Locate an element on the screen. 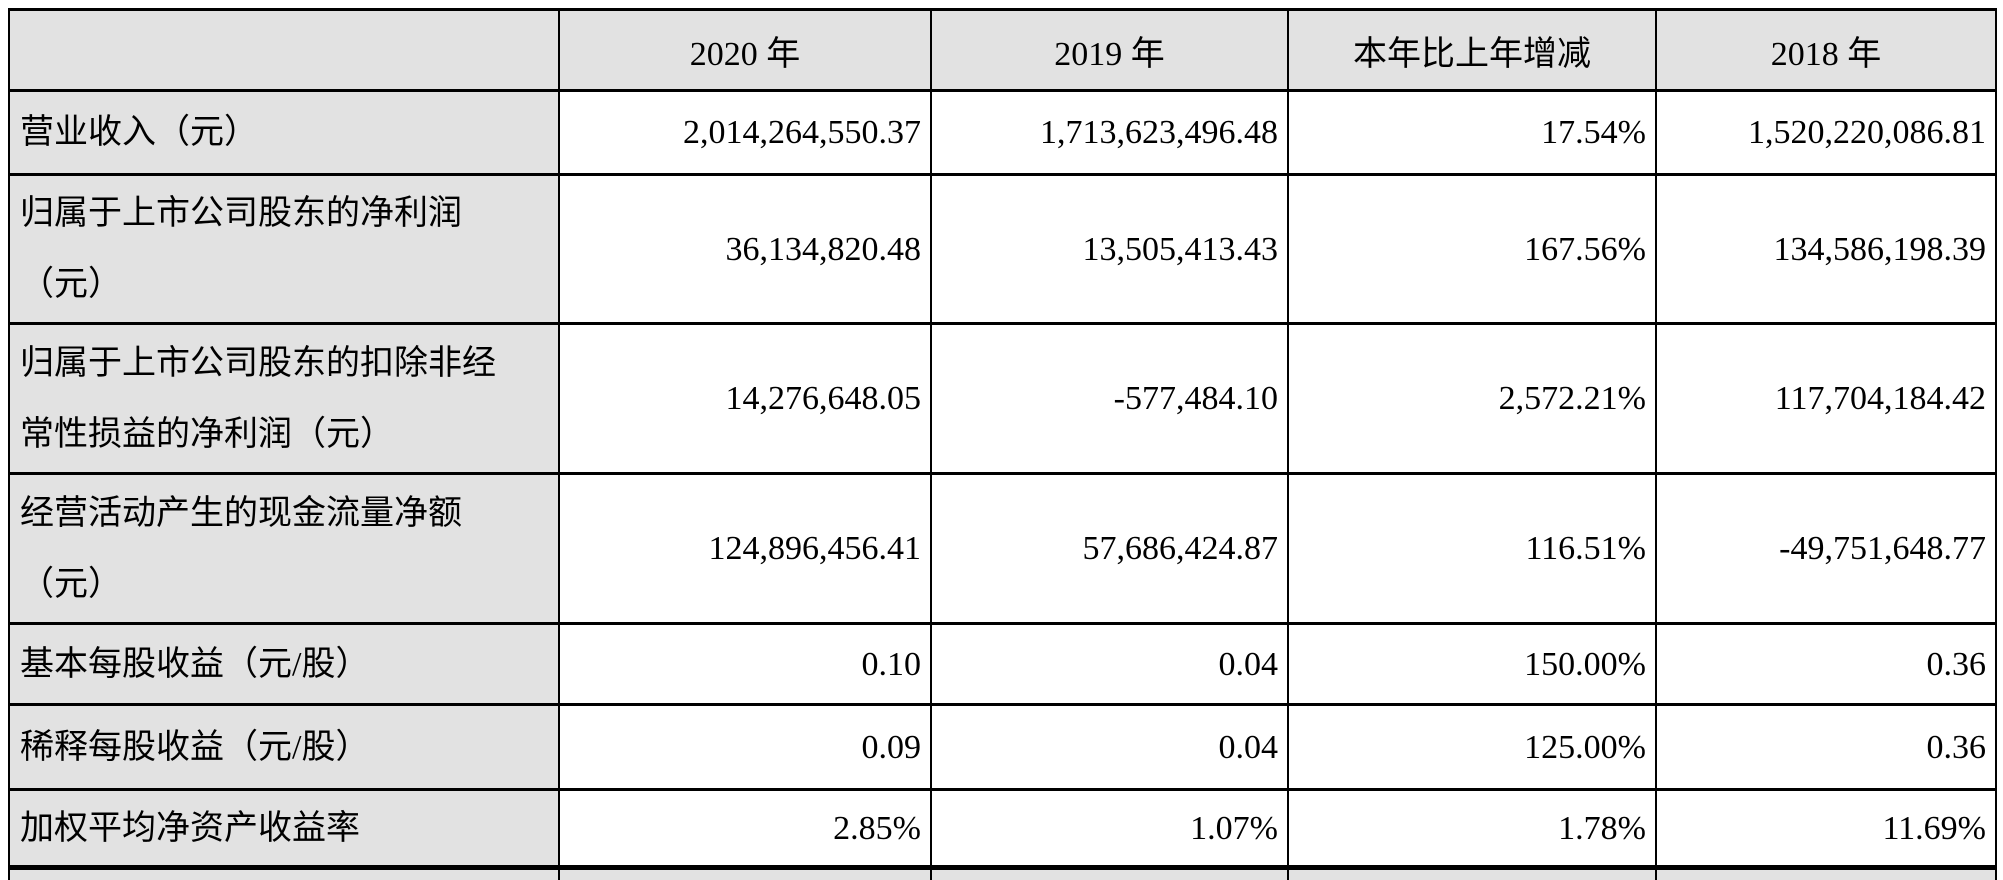 Image resolution: width=2003 pixels, height=880 pixels. row-label-operating-revenue: 营业收入（元） is located at coordinates (284, 132).